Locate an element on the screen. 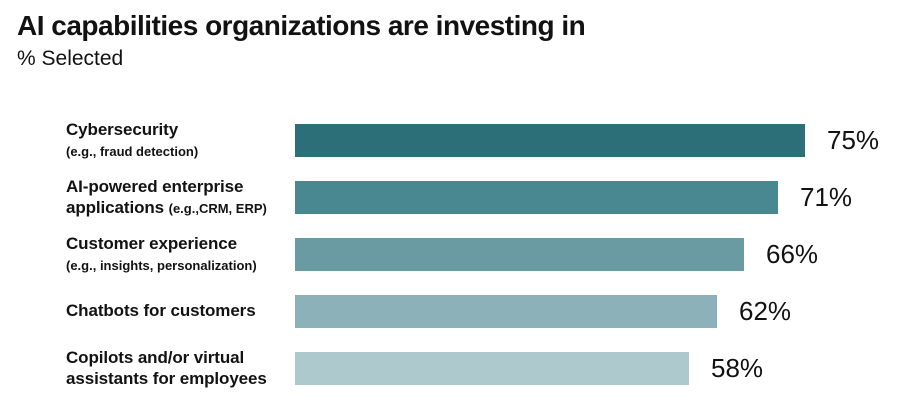 The height and width of the screenshot is (408, 900). category-label-line: Copilots and/or virtual is located at coordinates (180, 358).